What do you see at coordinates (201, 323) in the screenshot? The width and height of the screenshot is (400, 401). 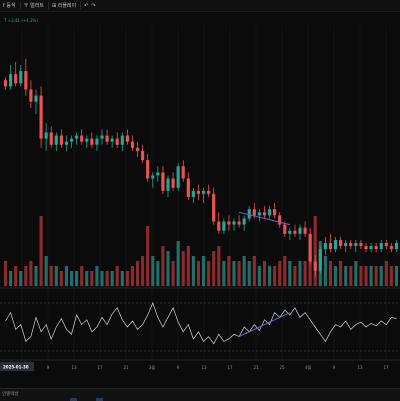 I see `oscillator-line` at bounding box center [201, 323].